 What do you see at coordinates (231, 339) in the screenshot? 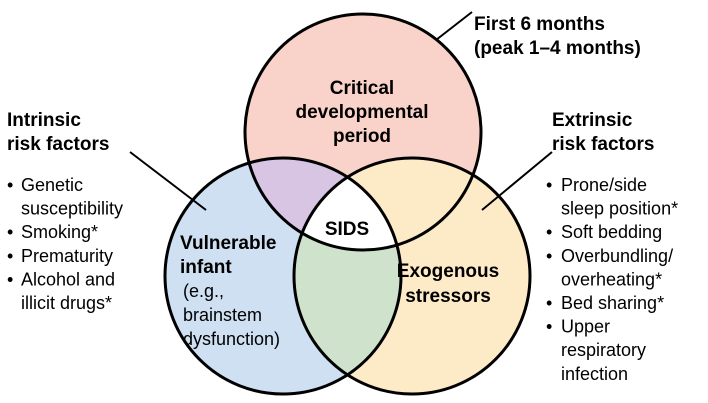
I see `left-circle-detail-line: dysfunction)` at bounding box center [231, 339].